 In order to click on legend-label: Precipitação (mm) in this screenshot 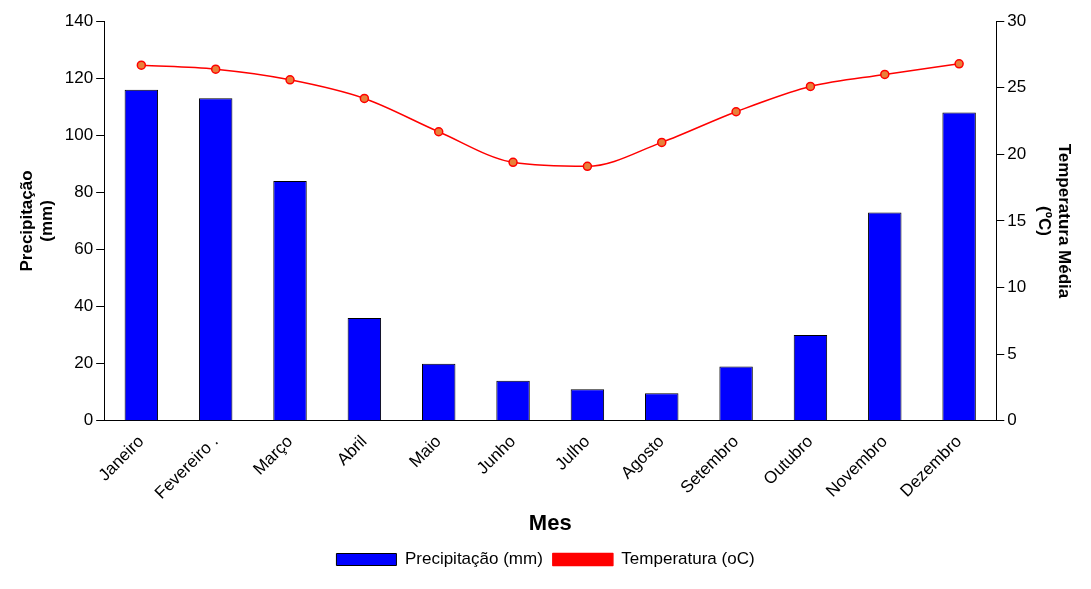, I will do `click(473, 559)`.